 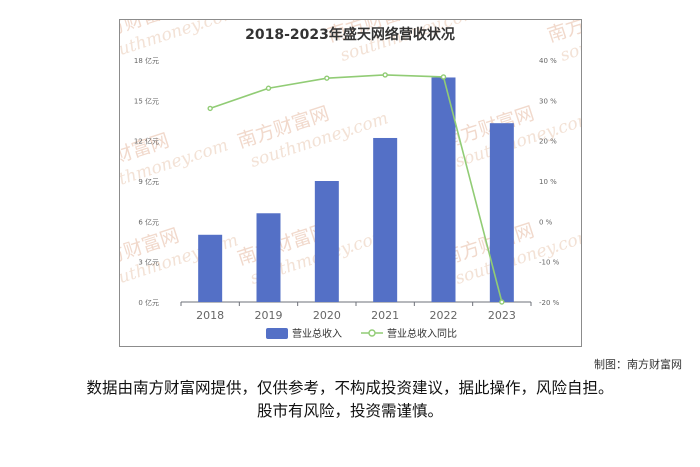 What do you see at coordinates (546, 222) in the screenshot?
I see `y-right-tick-label: 0 %` at bounding box center [546, 222].